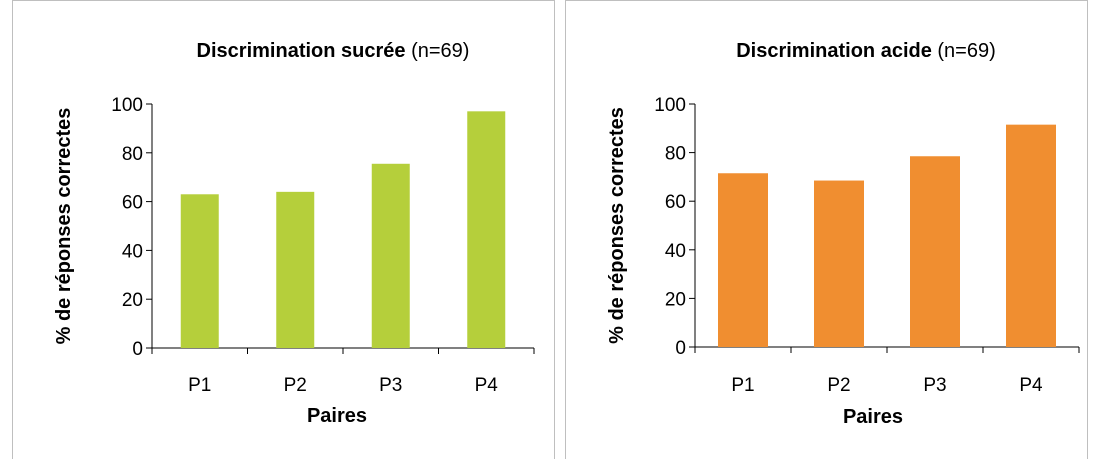 The width and height of the screenshot is (1096, 460). What do you see at coordinates (333, 51) in the screenshot?
I see `chart-title: Discrimination sucrée (n=69)` at bounding box center [333, 51].